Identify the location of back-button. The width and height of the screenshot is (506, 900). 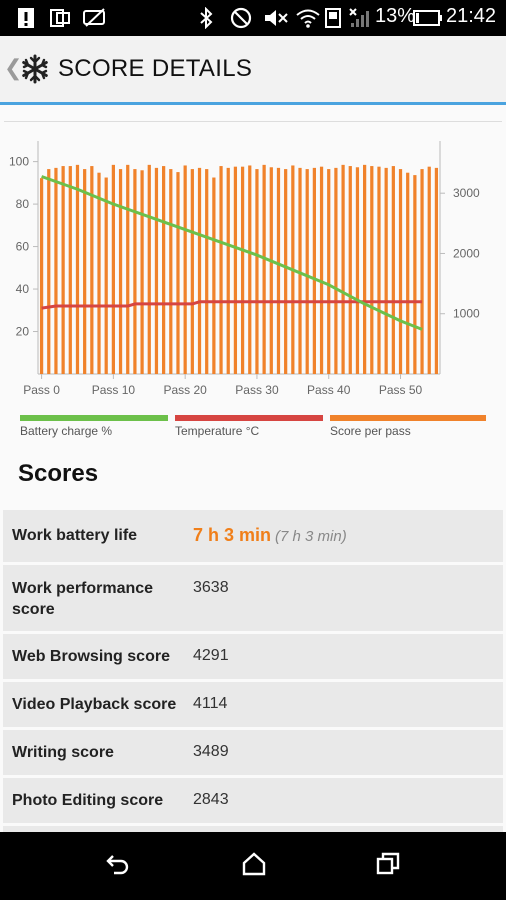
(118, 866).